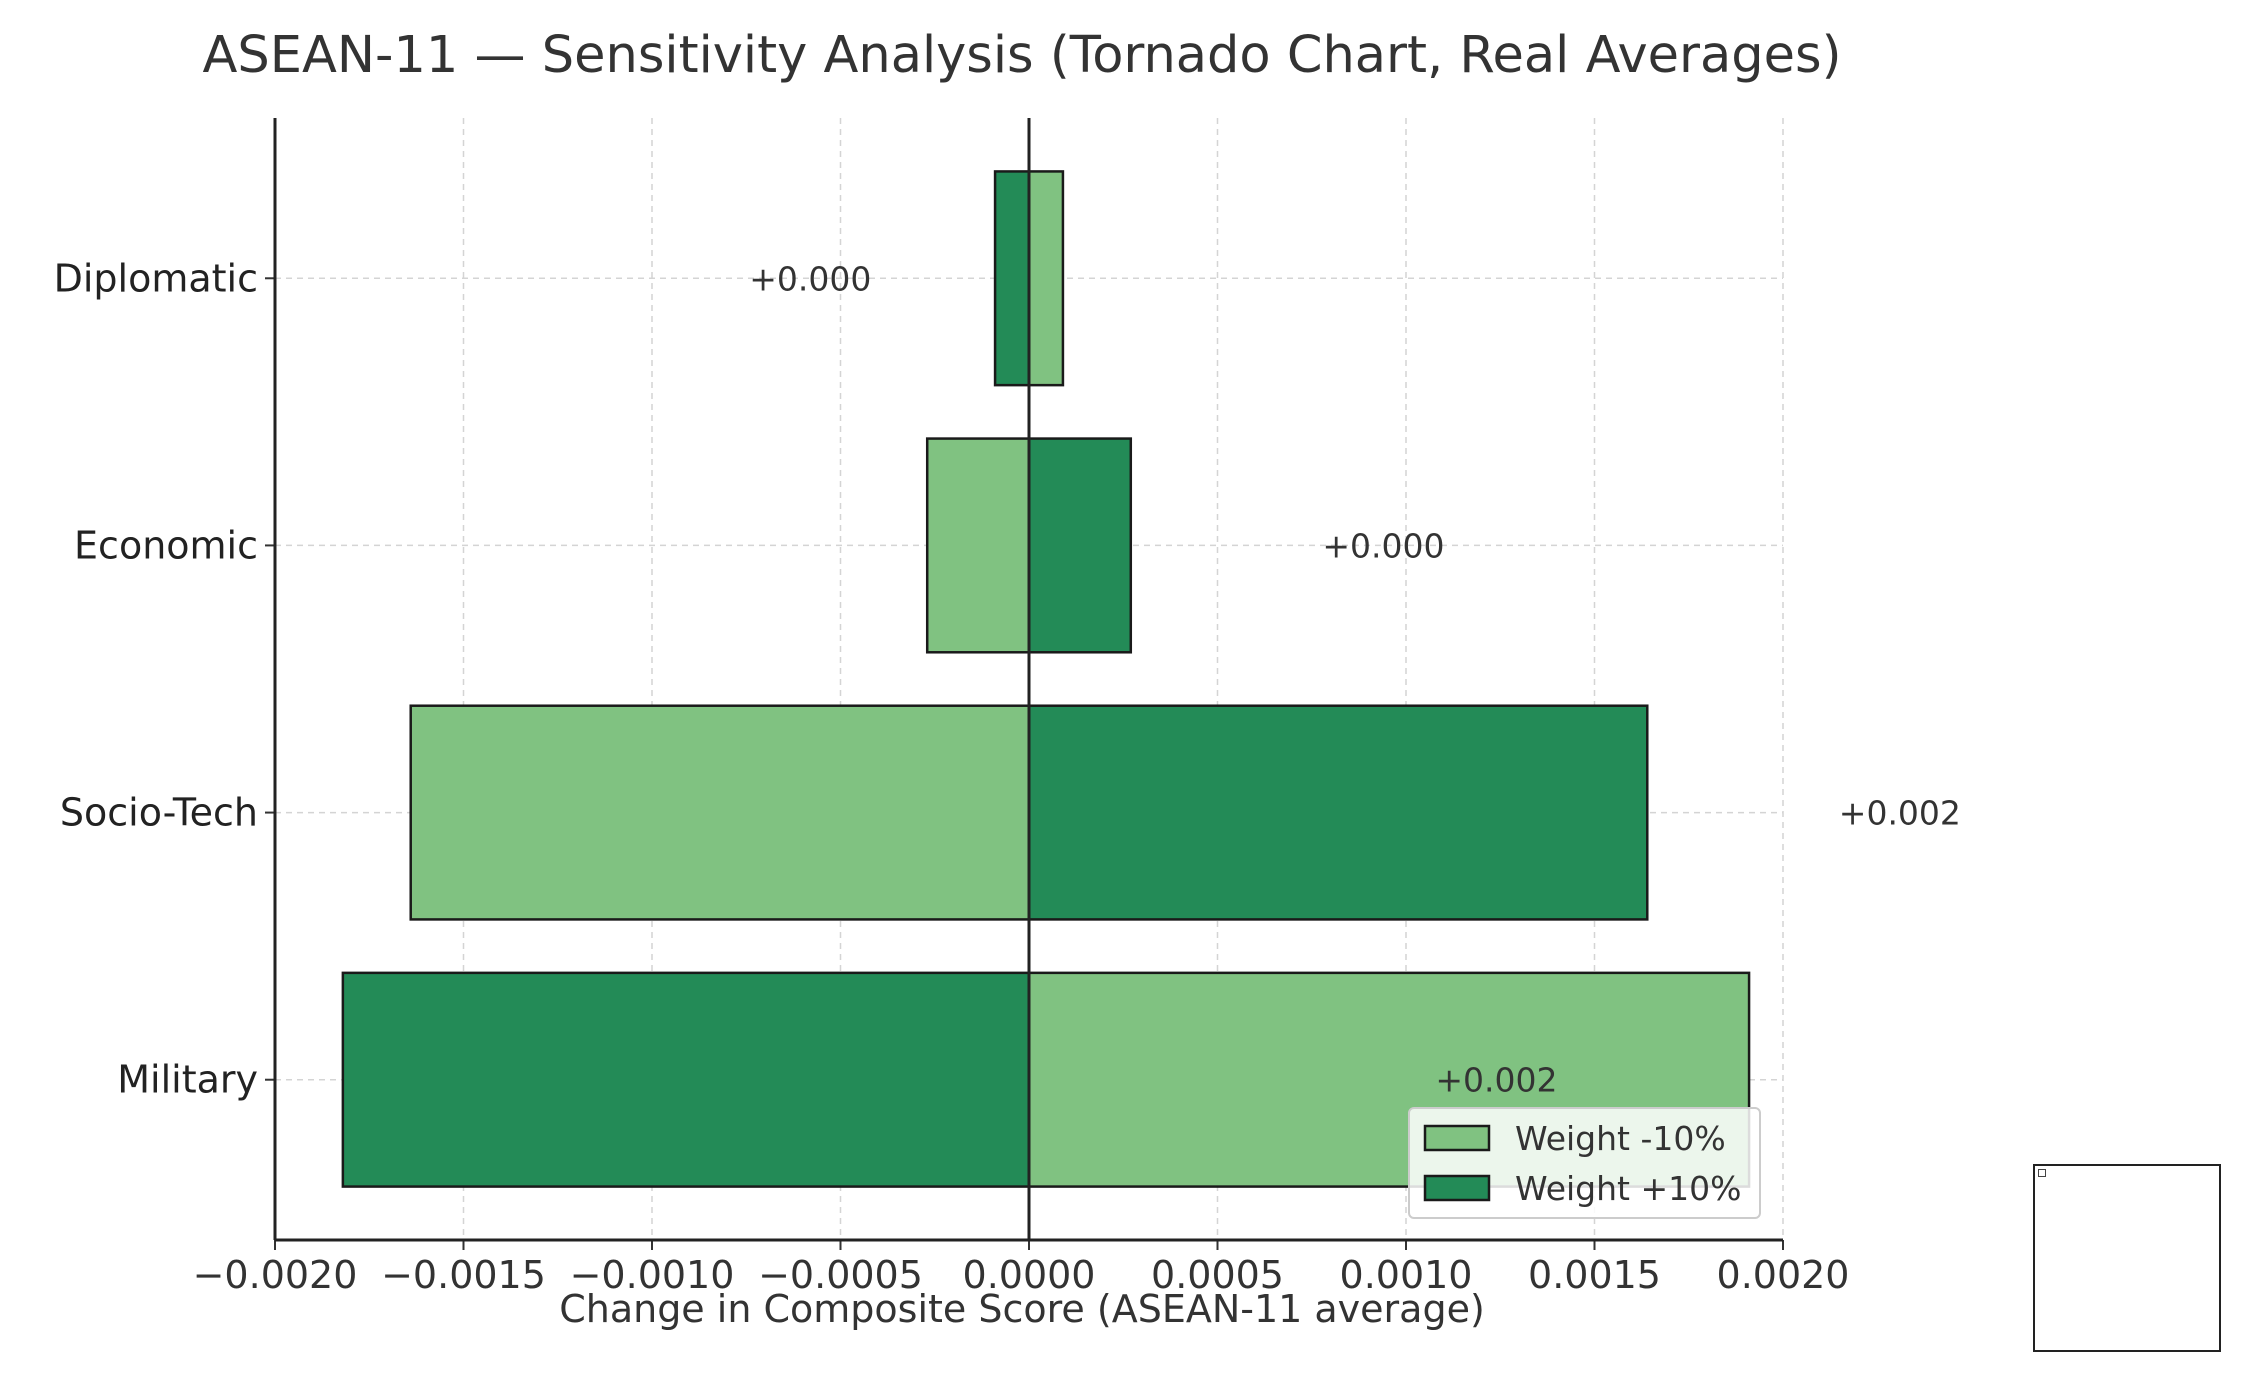 The height and width of the screenshot is (1391, 2250). Describe the element at coordinates (652, 1275) in the screenshot. I see `x-tick-label: −0.0010` at that location.